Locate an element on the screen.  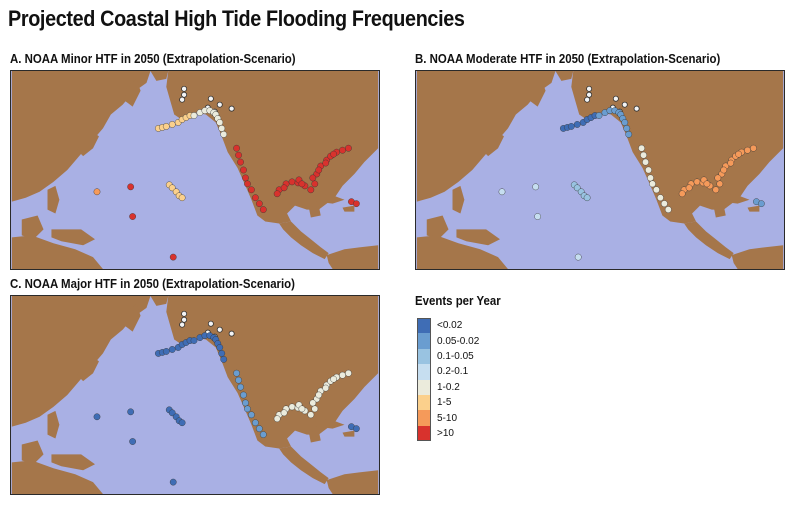
station-marker-guam is located at coordinates (97, 192).